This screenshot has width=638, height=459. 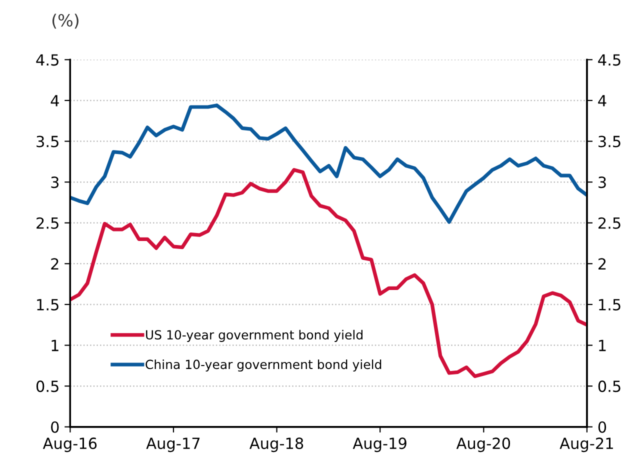 I want to click on y-tick-label: 0, so click(x=55, y=427).